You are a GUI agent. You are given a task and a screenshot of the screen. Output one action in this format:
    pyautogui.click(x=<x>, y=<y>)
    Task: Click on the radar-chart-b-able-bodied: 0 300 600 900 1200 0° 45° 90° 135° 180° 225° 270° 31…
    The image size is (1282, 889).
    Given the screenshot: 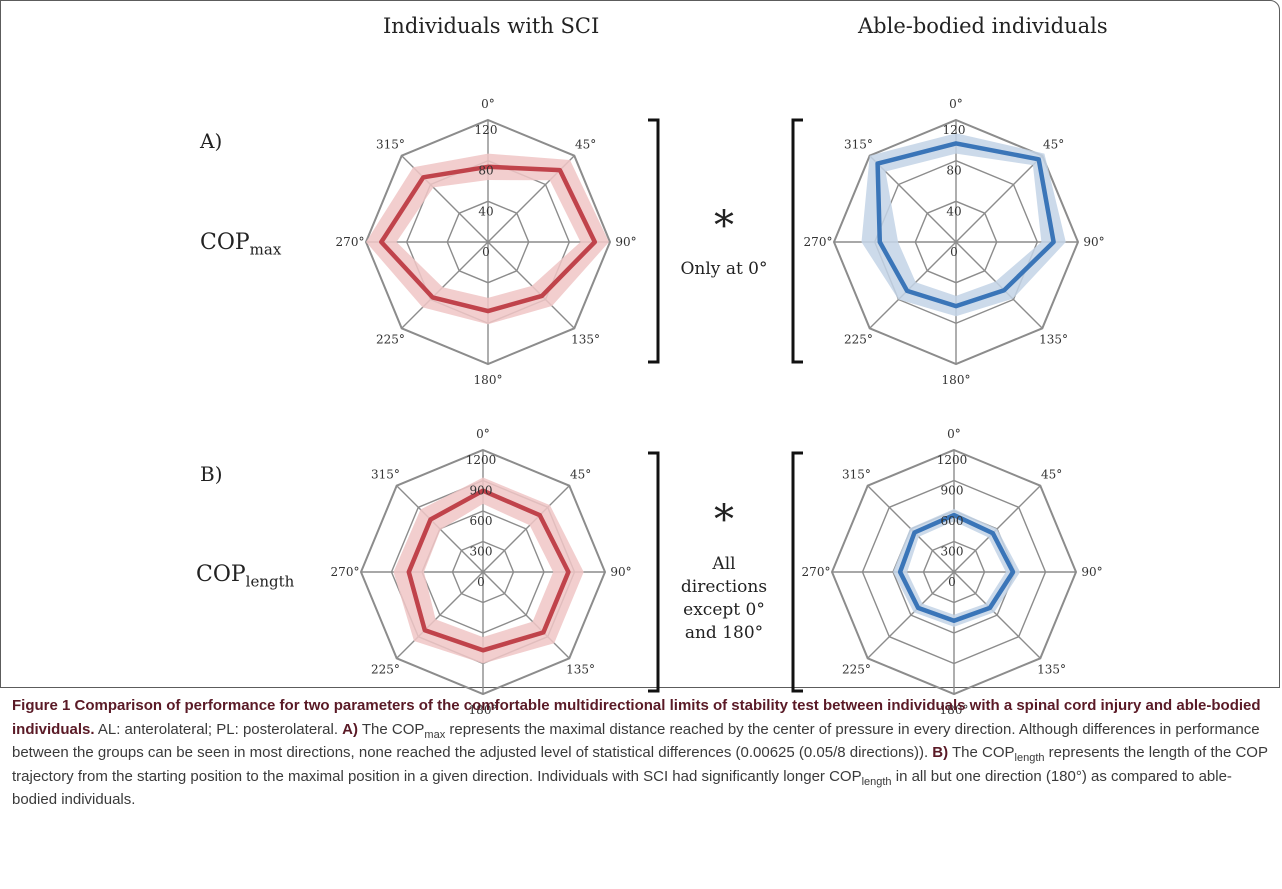 What is the action you would take?
    pyautogui.click(x=952, y=572)
    